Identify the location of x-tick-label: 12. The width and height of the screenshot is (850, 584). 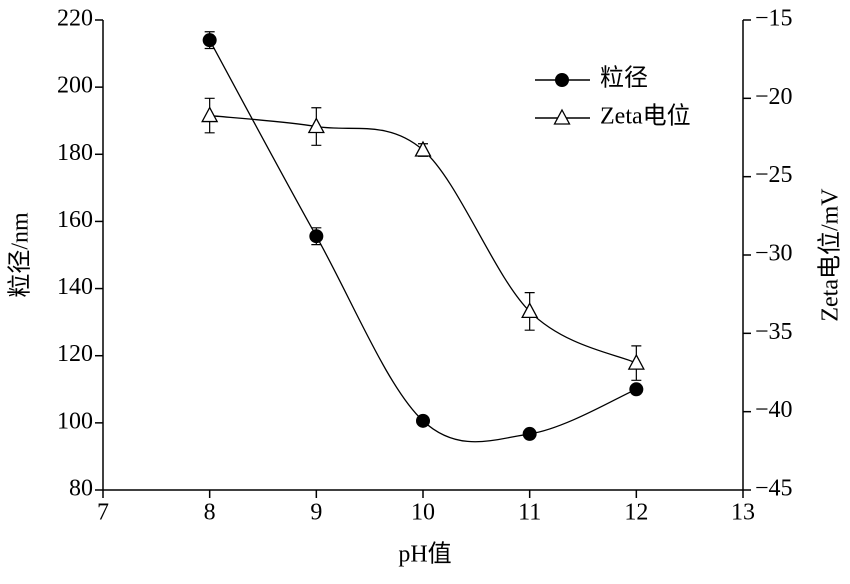
(636, 513).